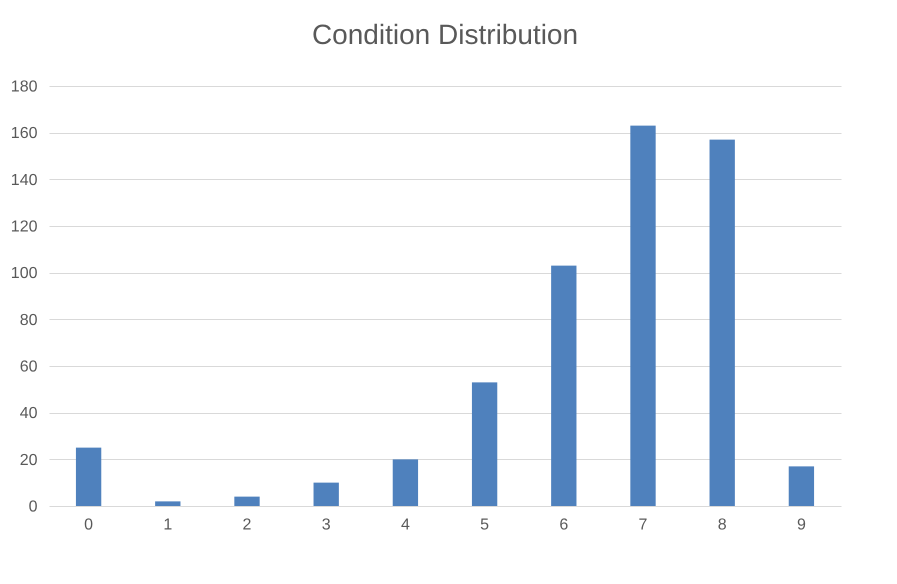 The image size is (897, 584). Describe the element at coordinates (24, 180) in the screenshot. I see `y-tick-label: 140` at that location.